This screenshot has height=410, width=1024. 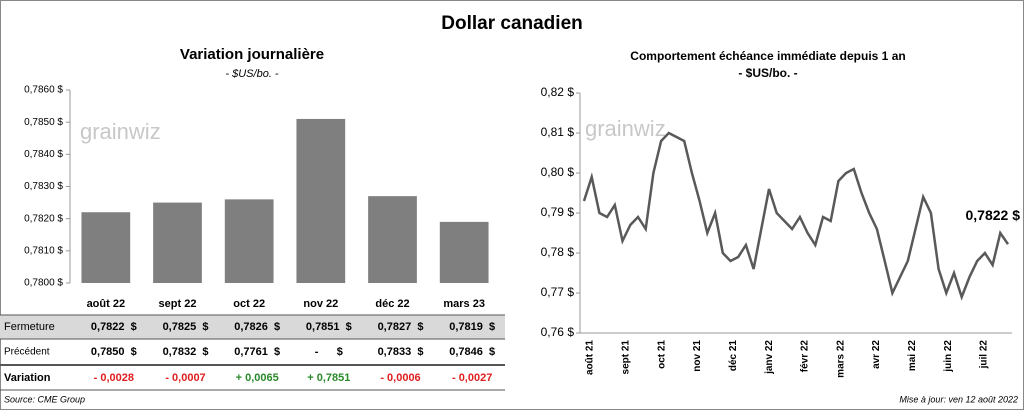 I want to click on y-tick-label: 0,81 $, so click(x=558, y=132).